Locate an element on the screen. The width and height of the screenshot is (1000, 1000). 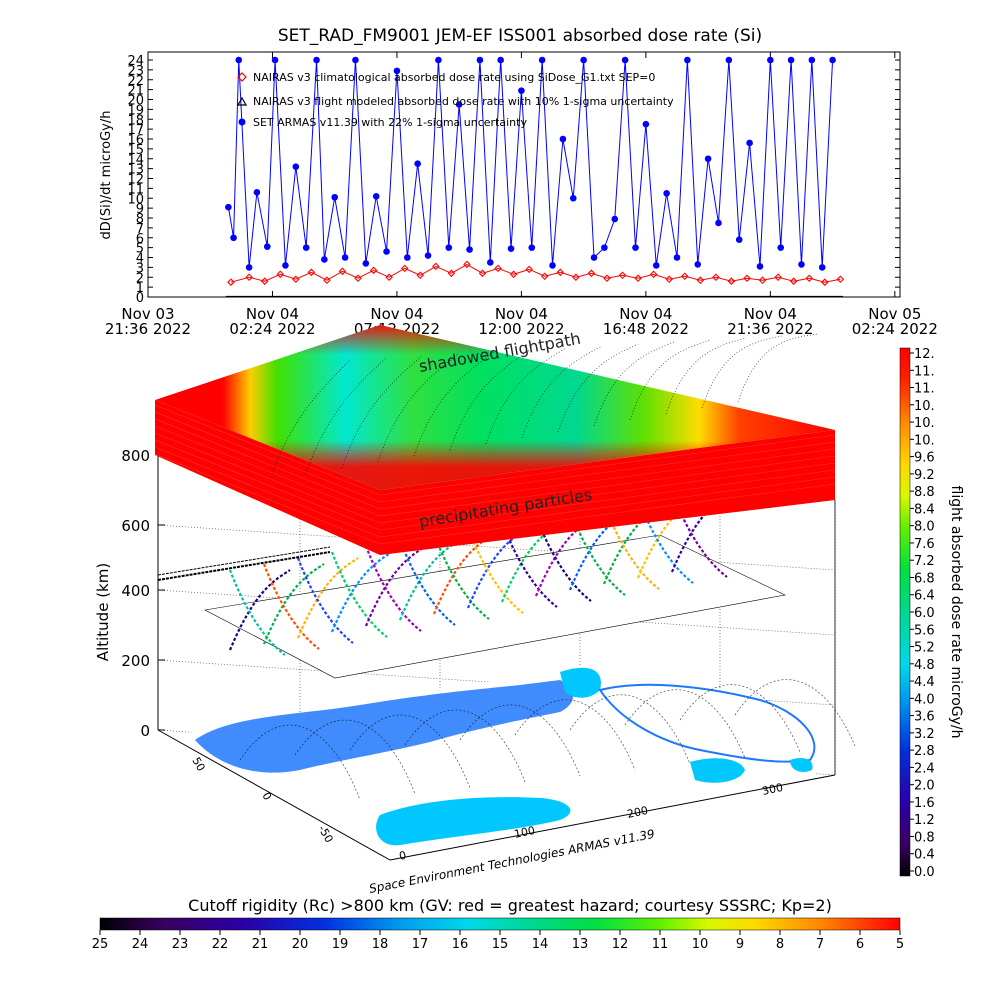
colorbar-right-tick-label: 6.8 is located at coordinates (924, 578).